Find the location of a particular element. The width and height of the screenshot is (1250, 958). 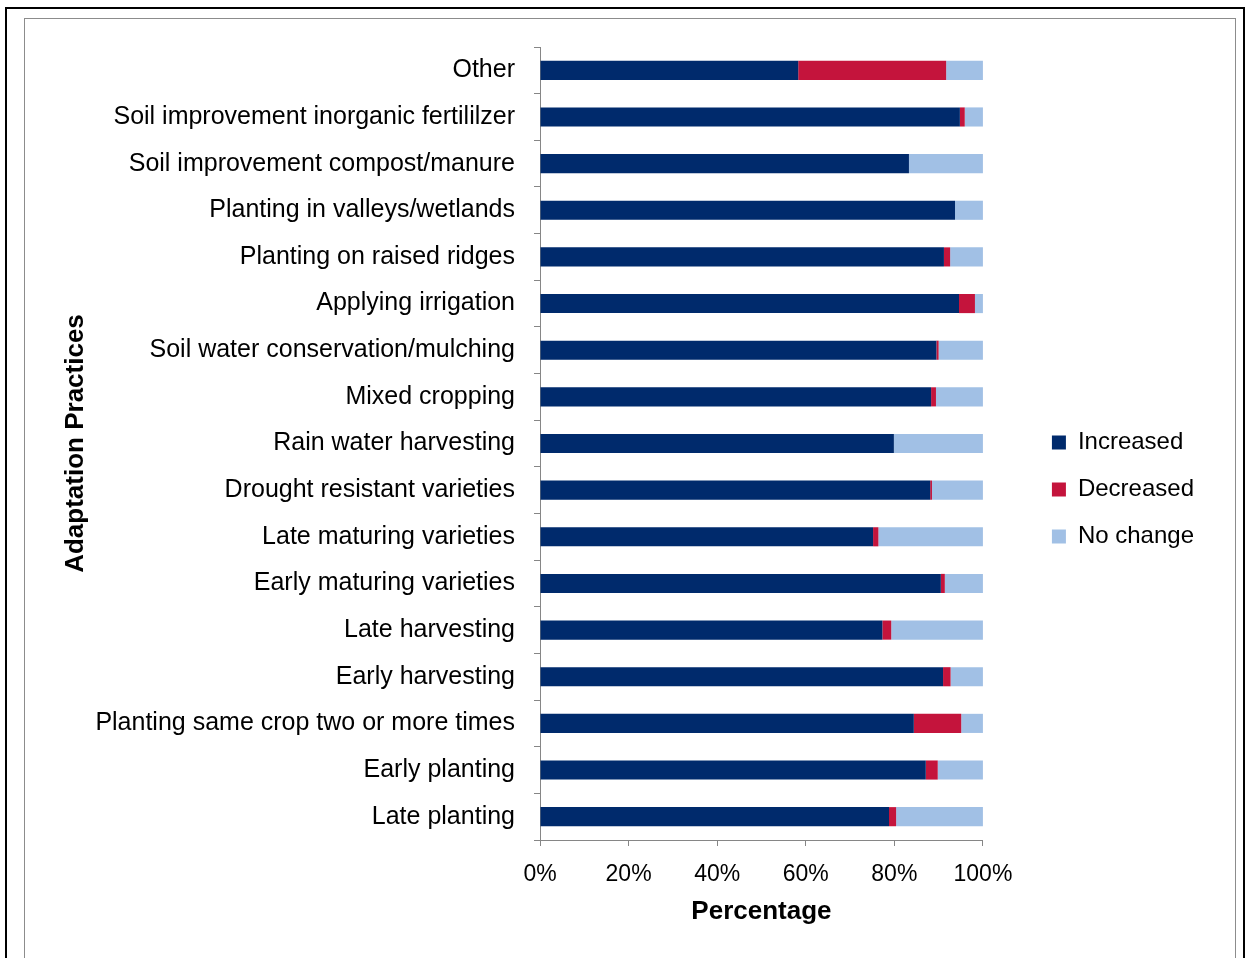

y-tick-label: Mixed cropping is located at coordinates (430, 394).